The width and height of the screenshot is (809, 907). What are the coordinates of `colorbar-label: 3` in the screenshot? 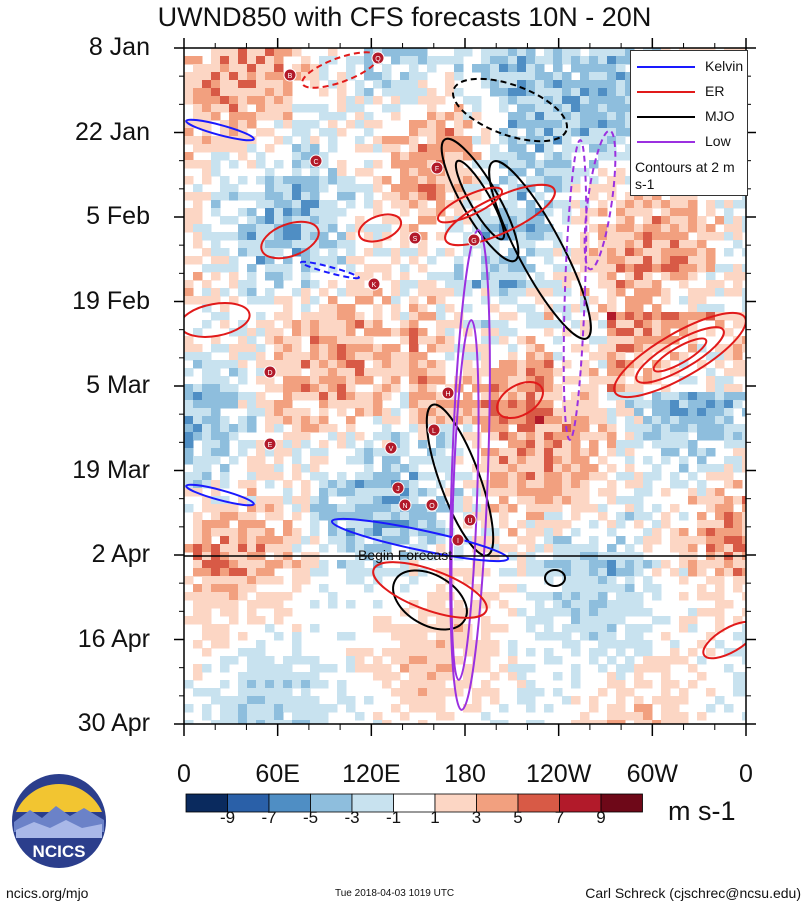 It's located at (476, 817).